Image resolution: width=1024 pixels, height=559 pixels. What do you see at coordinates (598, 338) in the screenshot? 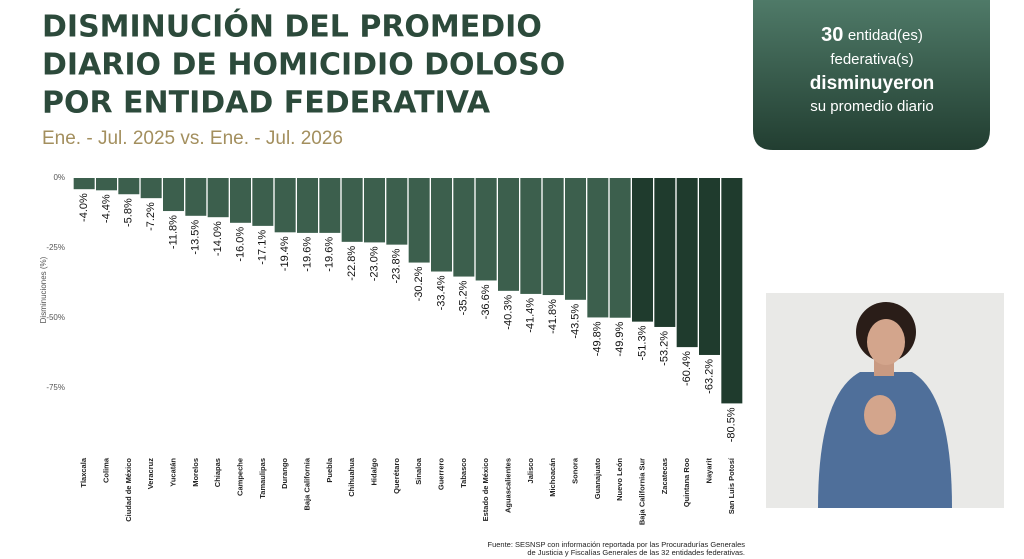
I see `value-label: -49.8%` at bounding box center [598, 338].